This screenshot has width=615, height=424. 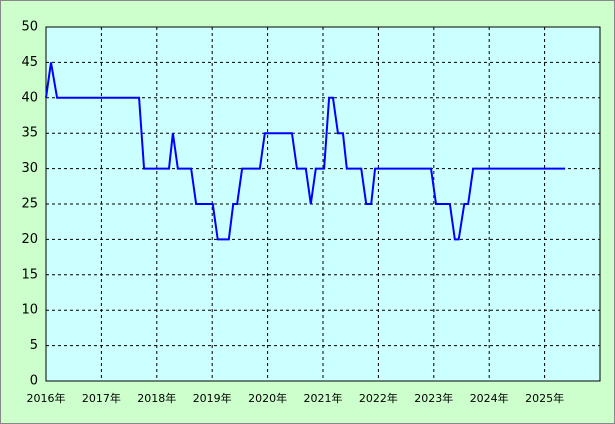 I want to click on y-tick-label: 40, so click(x=29, y=97).